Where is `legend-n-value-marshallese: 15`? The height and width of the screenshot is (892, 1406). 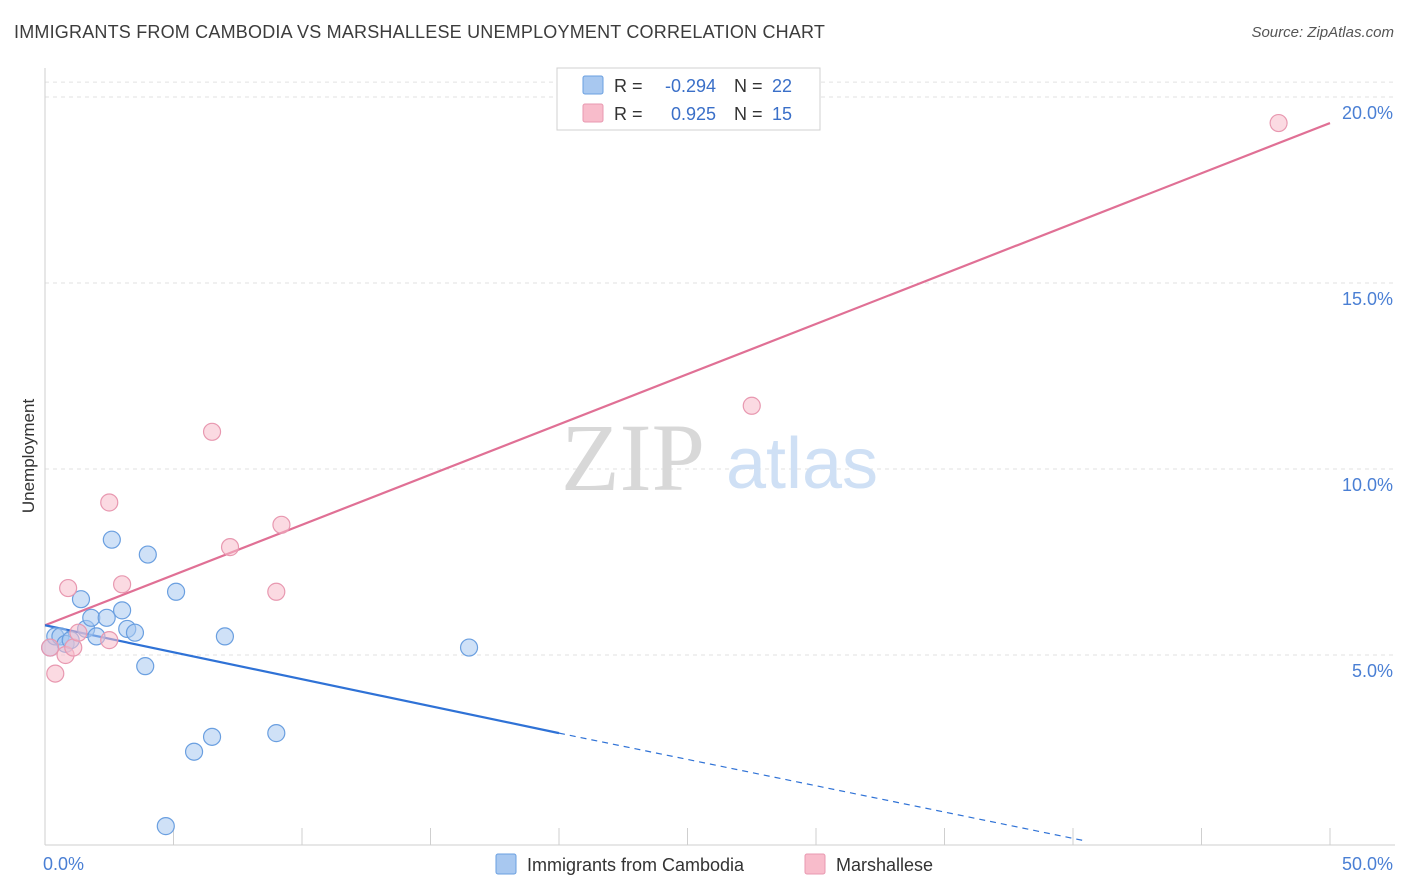
legend-n-value-marshallese: 15 is located at coordinates (782, 114).